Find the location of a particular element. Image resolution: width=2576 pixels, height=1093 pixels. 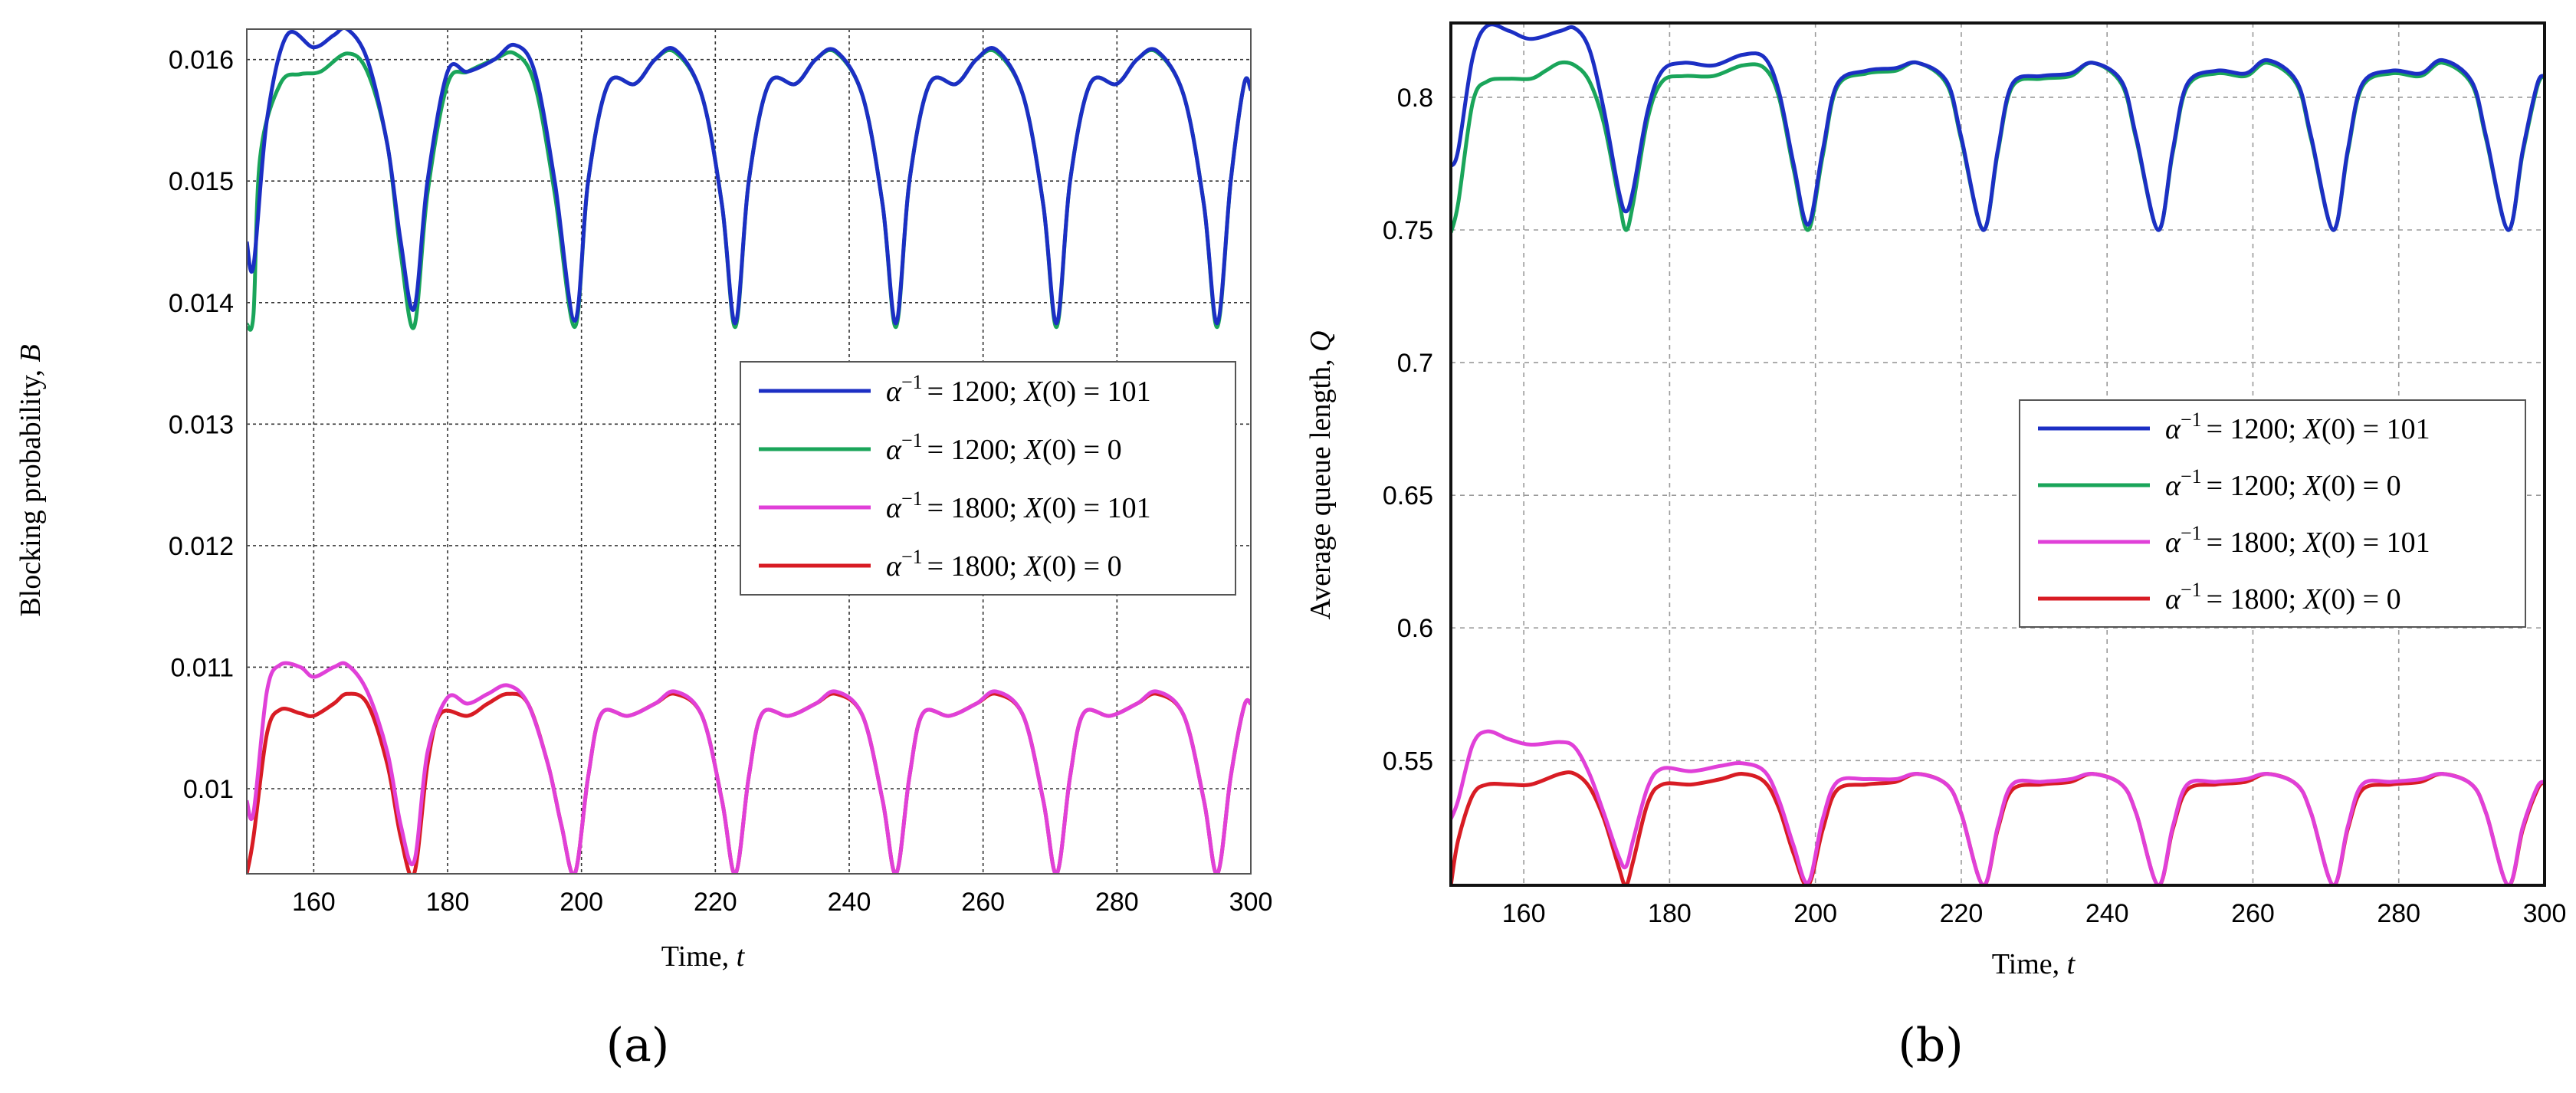

panel-b-x-axis-label: Time, t is located at coordinates (2034, 964).